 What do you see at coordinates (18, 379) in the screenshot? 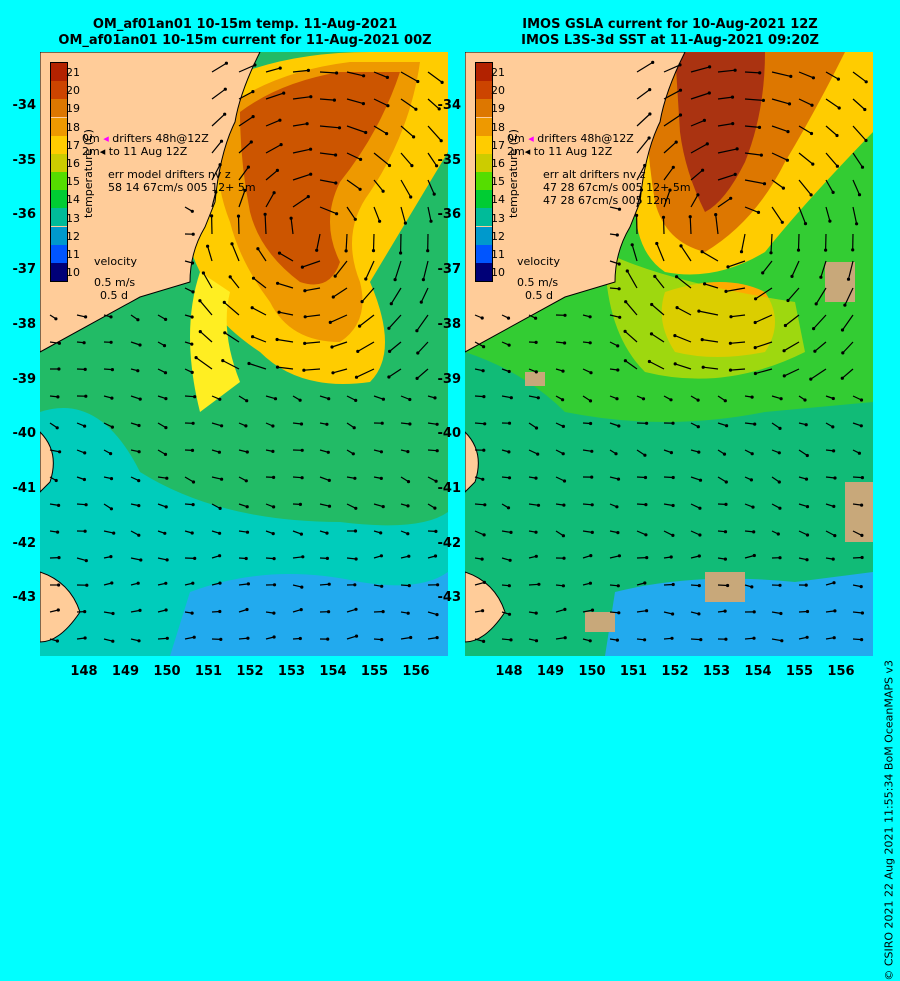
I see `latitude-label: -39` at bounding box center [18, 379].